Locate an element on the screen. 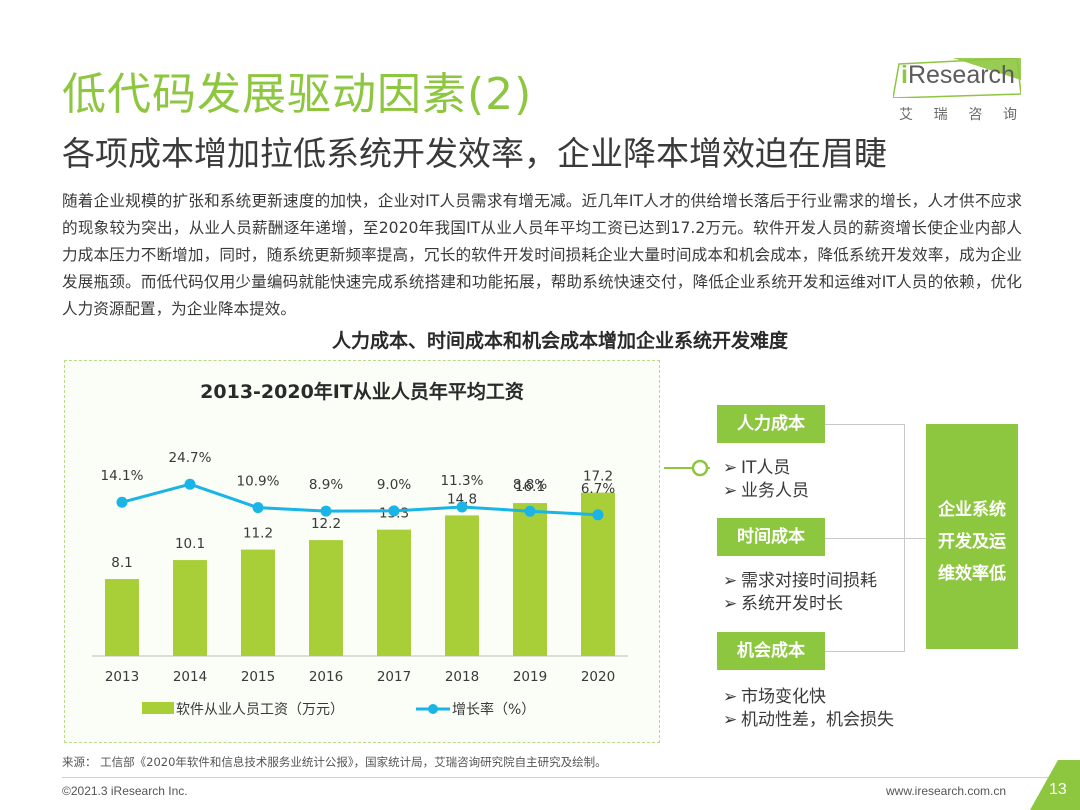 This screenshot has width=1080, height=810. logo-char: 艾 is located at coordinates (906, 115).